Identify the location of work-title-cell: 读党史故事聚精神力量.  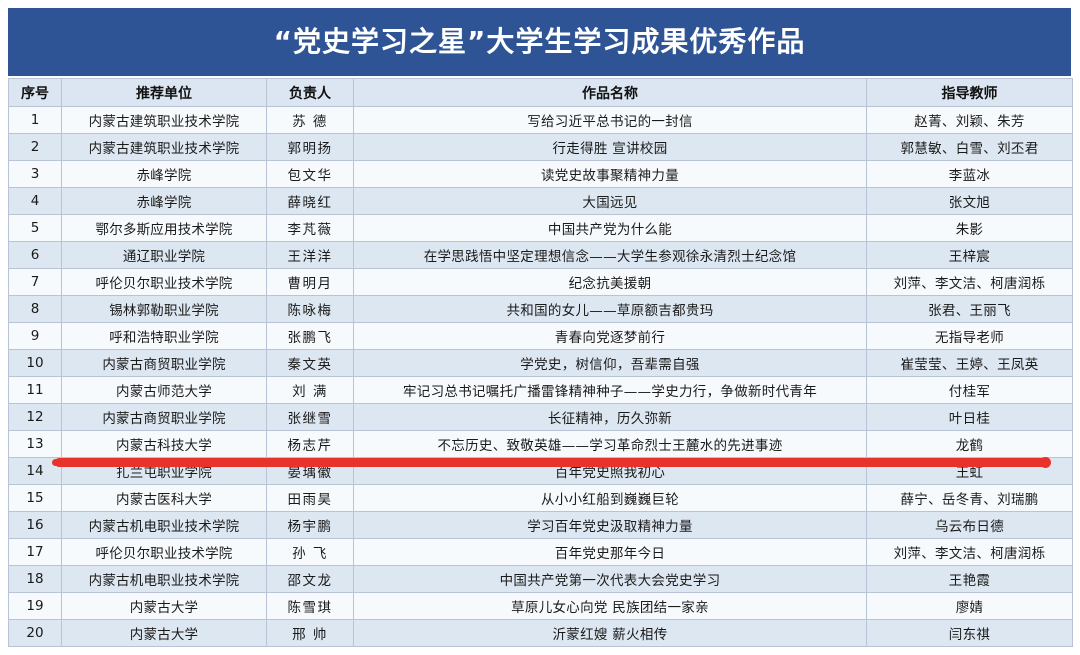
(610, 174).